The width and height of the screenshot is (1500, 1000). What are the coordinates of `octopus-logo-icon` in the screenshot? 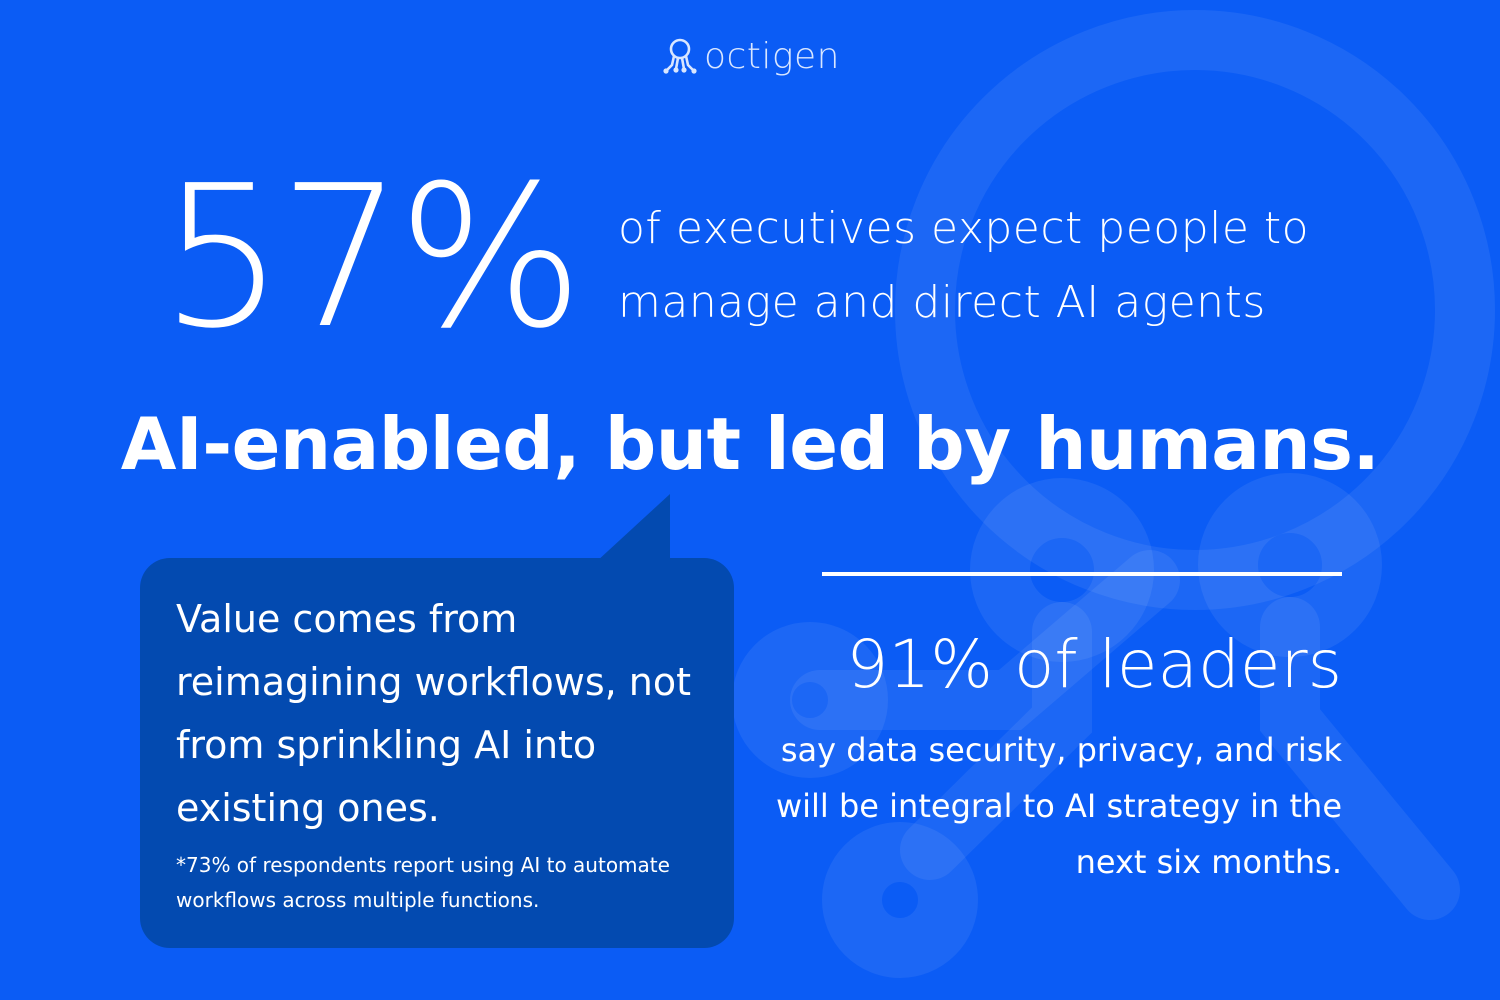 It's located at (680, 56).